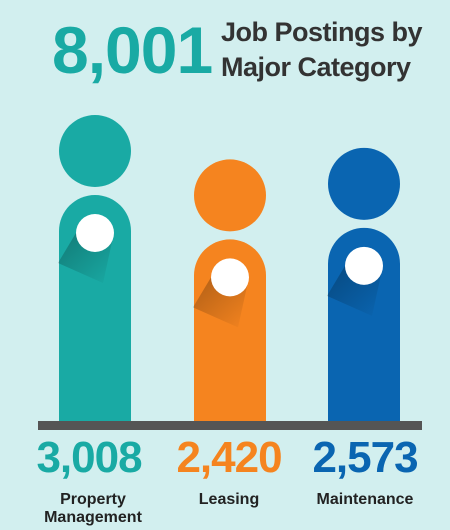 The image size is (450, 530). Describe the element at coordinates (93, 517) in the screenshot. I see `category-label-line-2: Management` at that location.